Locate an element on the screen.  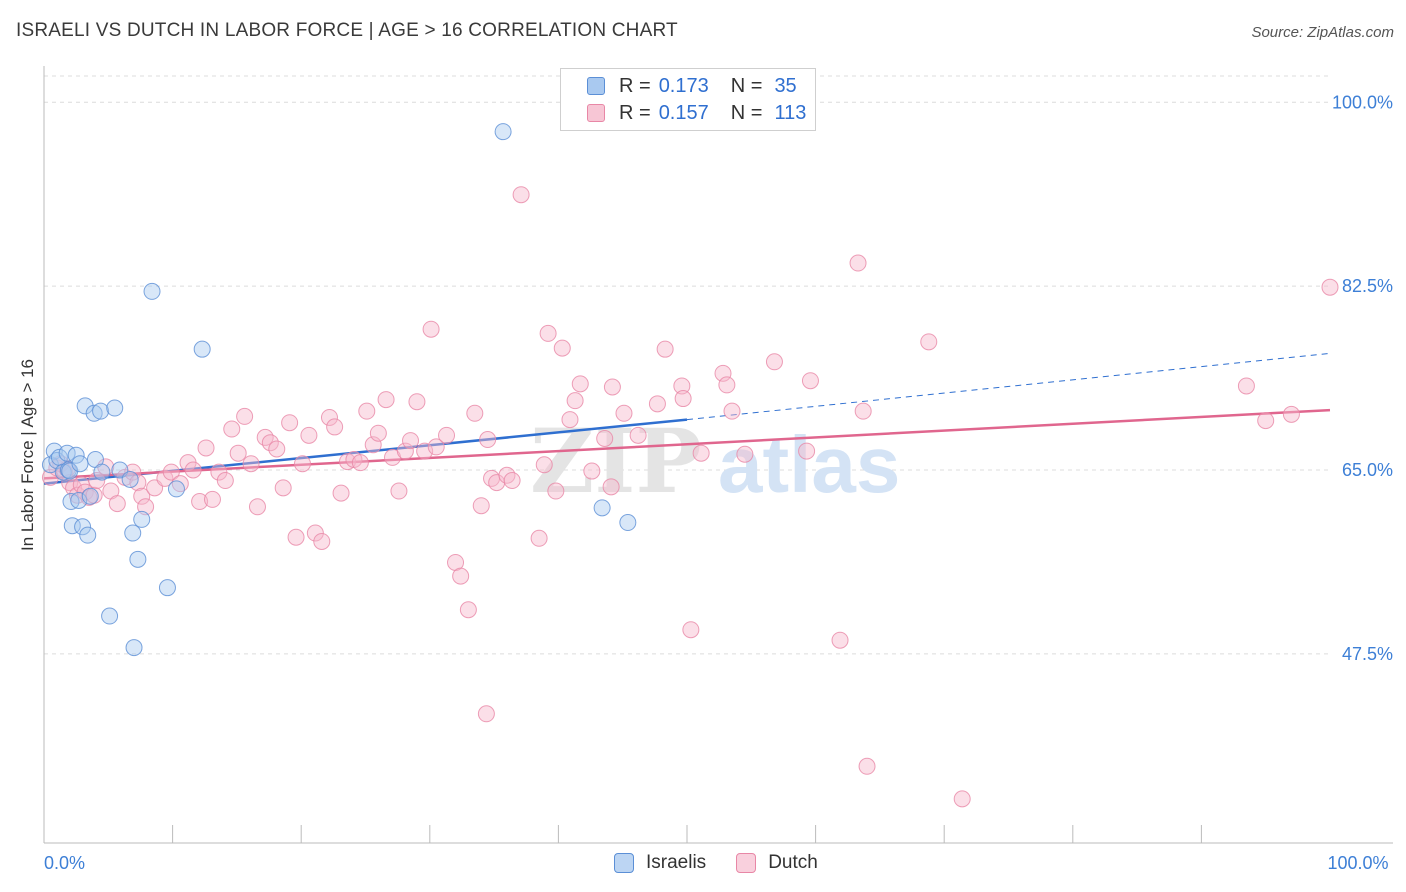
source-attribution: Source: ZipAtlas.com is located at coordinates (1322, 32).